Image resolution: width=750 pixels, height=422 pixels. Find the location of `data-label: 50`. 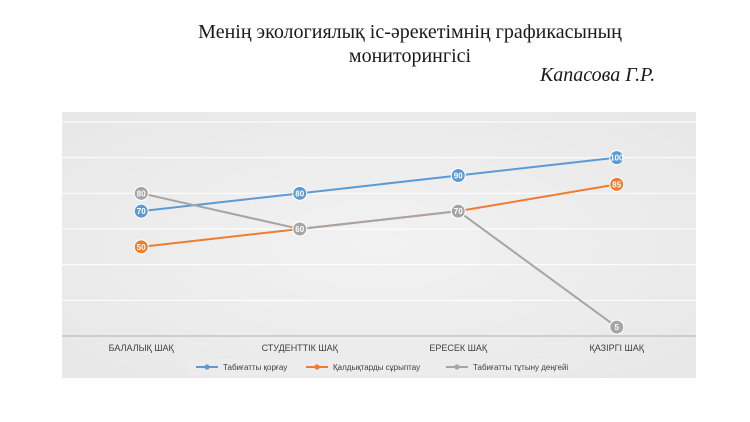

data-label: 50 is located at coordinates (141, 247).